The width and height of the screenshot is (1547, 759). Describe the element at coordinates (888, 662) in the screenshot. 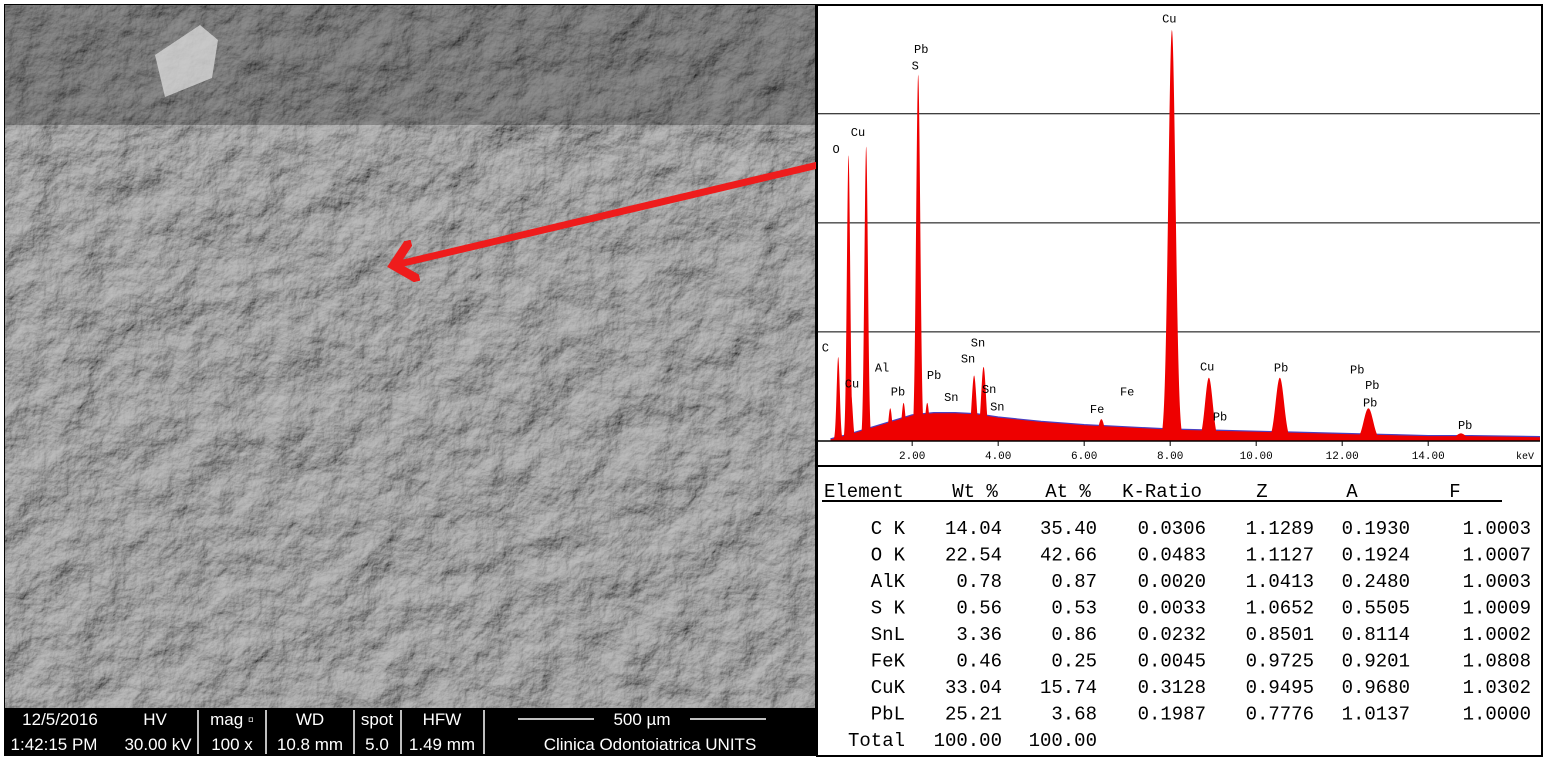

I see `row-label: FeK` at that location.